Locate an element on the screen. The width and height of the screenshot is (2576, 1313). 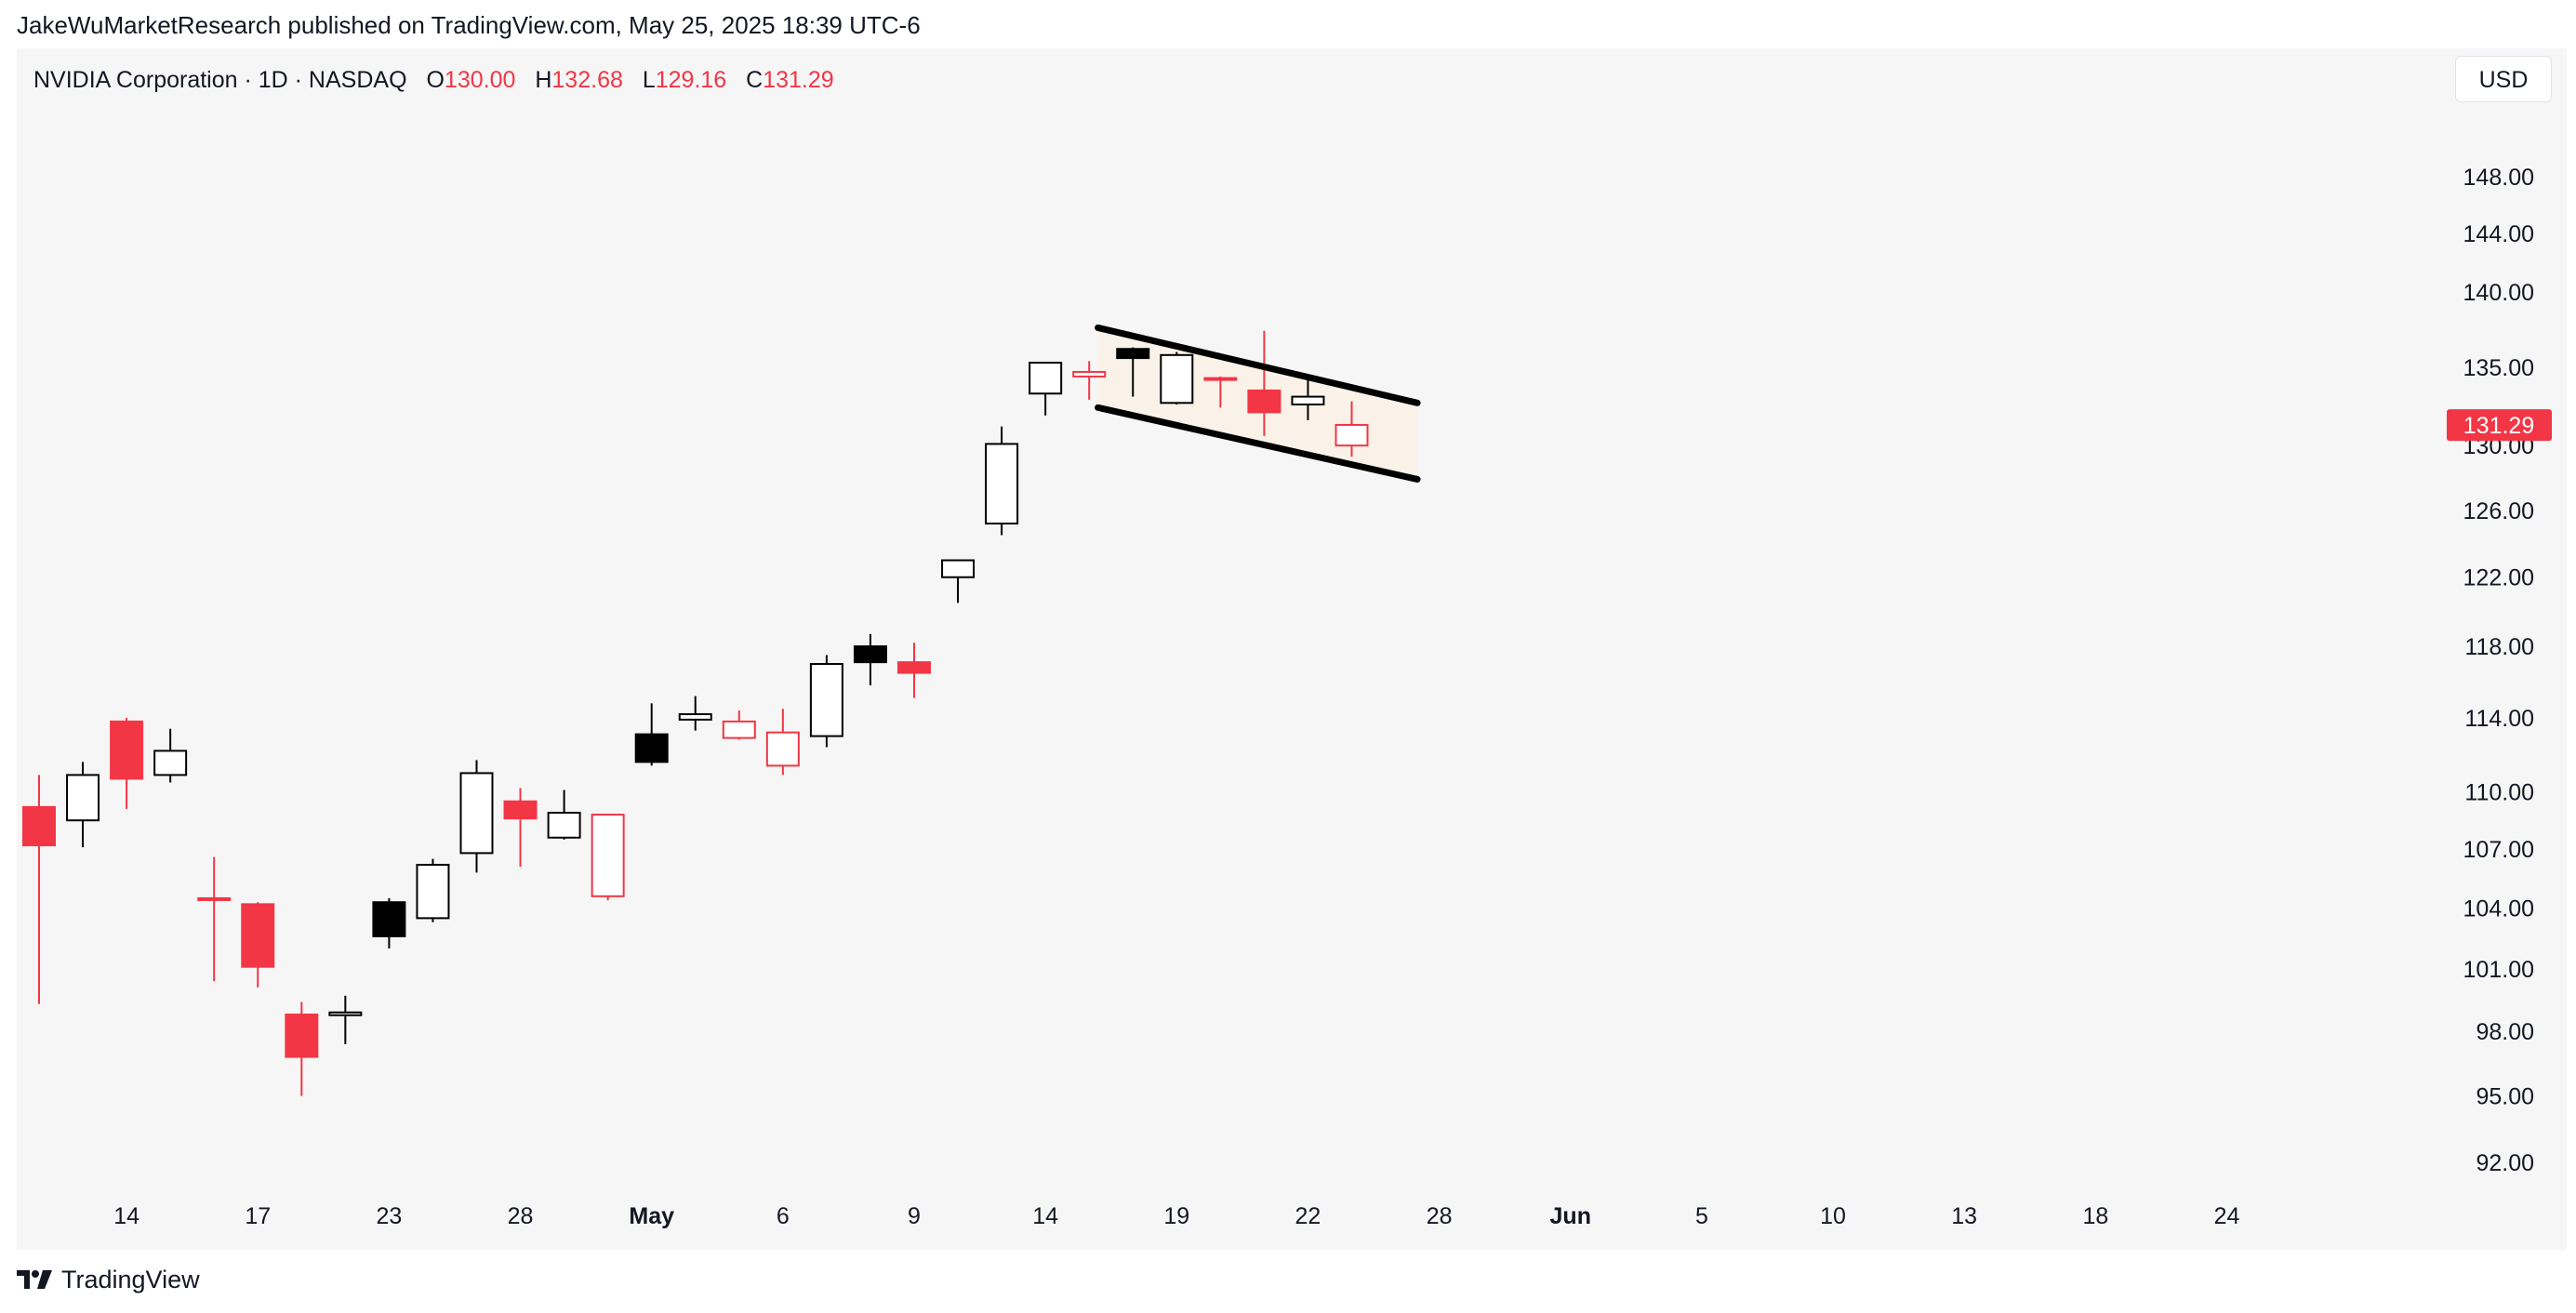
last-price-label: 131.29 is located at coordinates (2498, 426).